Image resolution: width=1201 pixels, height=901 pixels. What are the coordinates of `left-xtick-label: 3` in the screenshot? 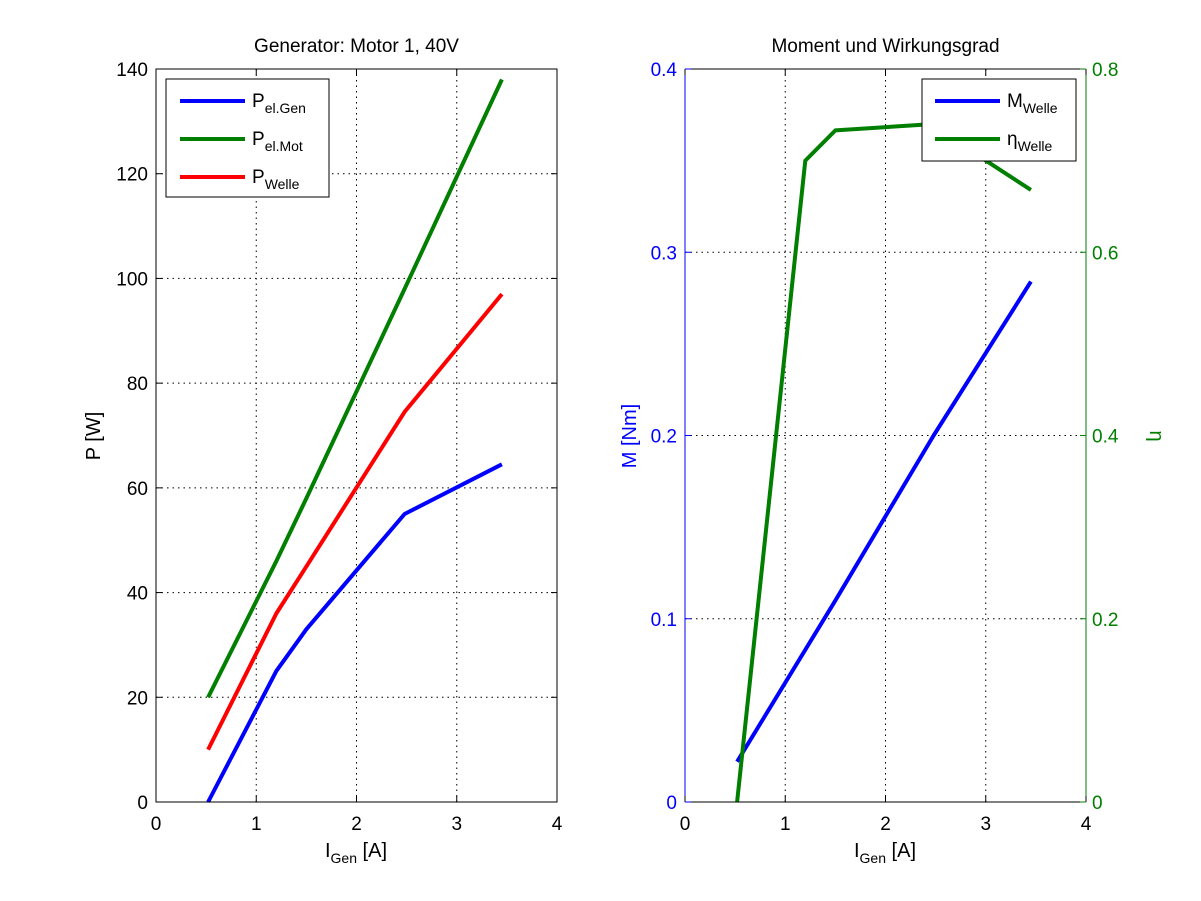 It's located at (456, 824).